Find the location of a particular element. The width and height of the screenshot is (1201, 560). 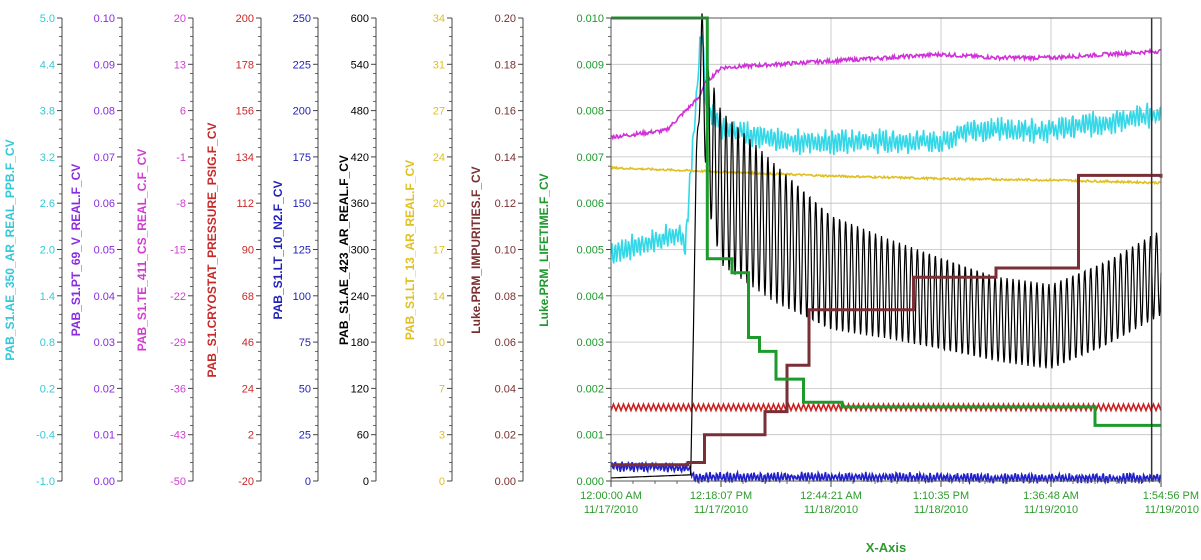

y-tick-label: 0.20 is located at coordinates (505, 19).